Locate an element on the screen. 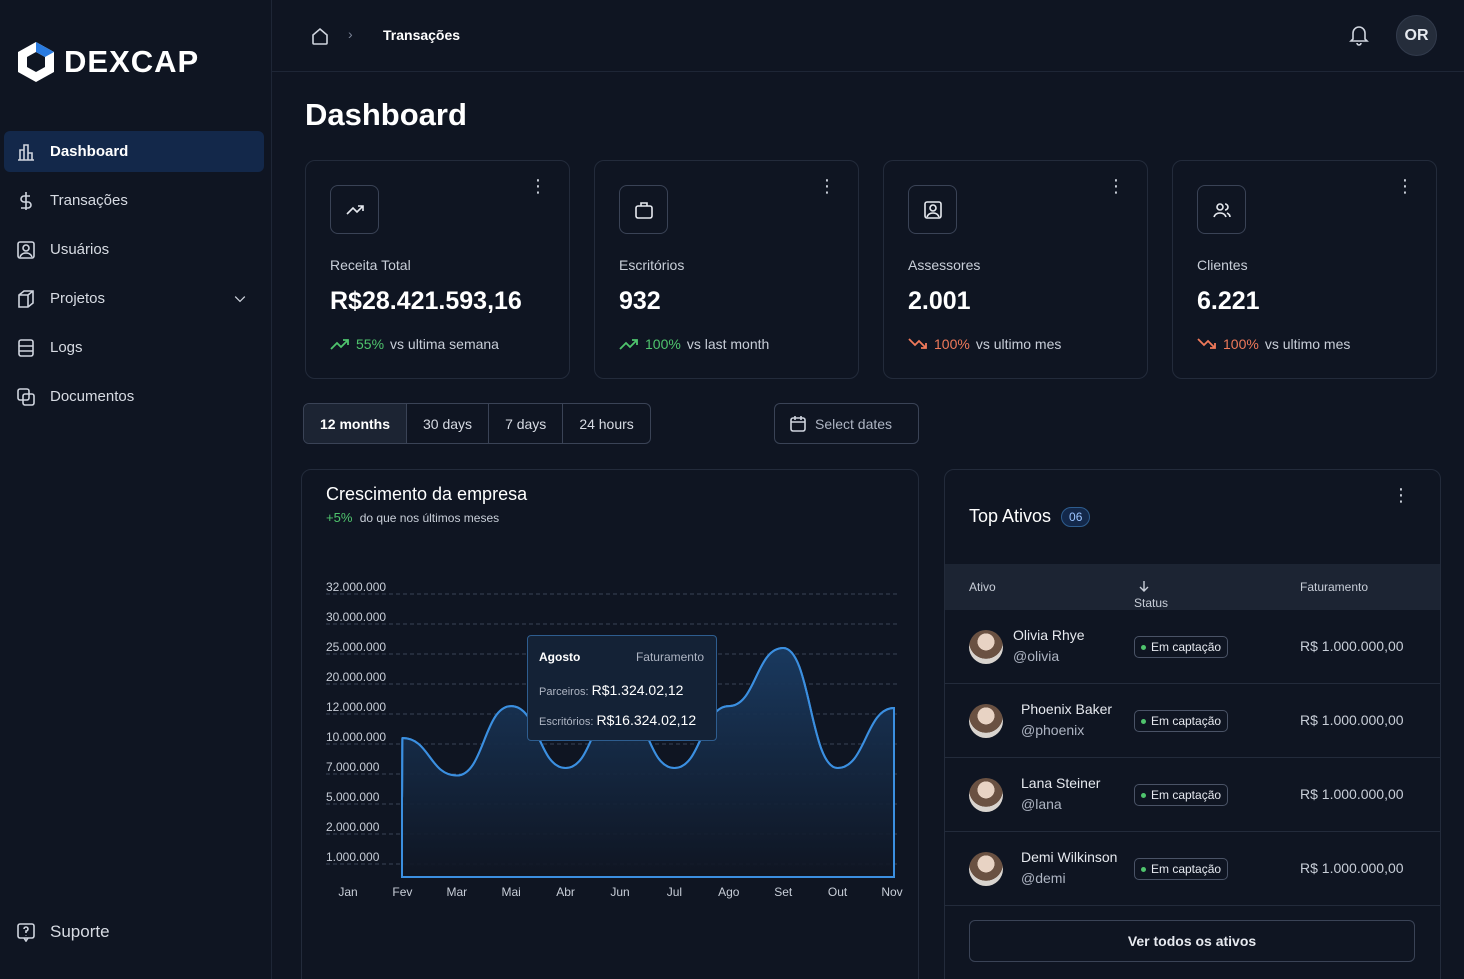 The image size is (1464, 979). y-tick-label: 5.000.000 is located at coordinates (353, 797).